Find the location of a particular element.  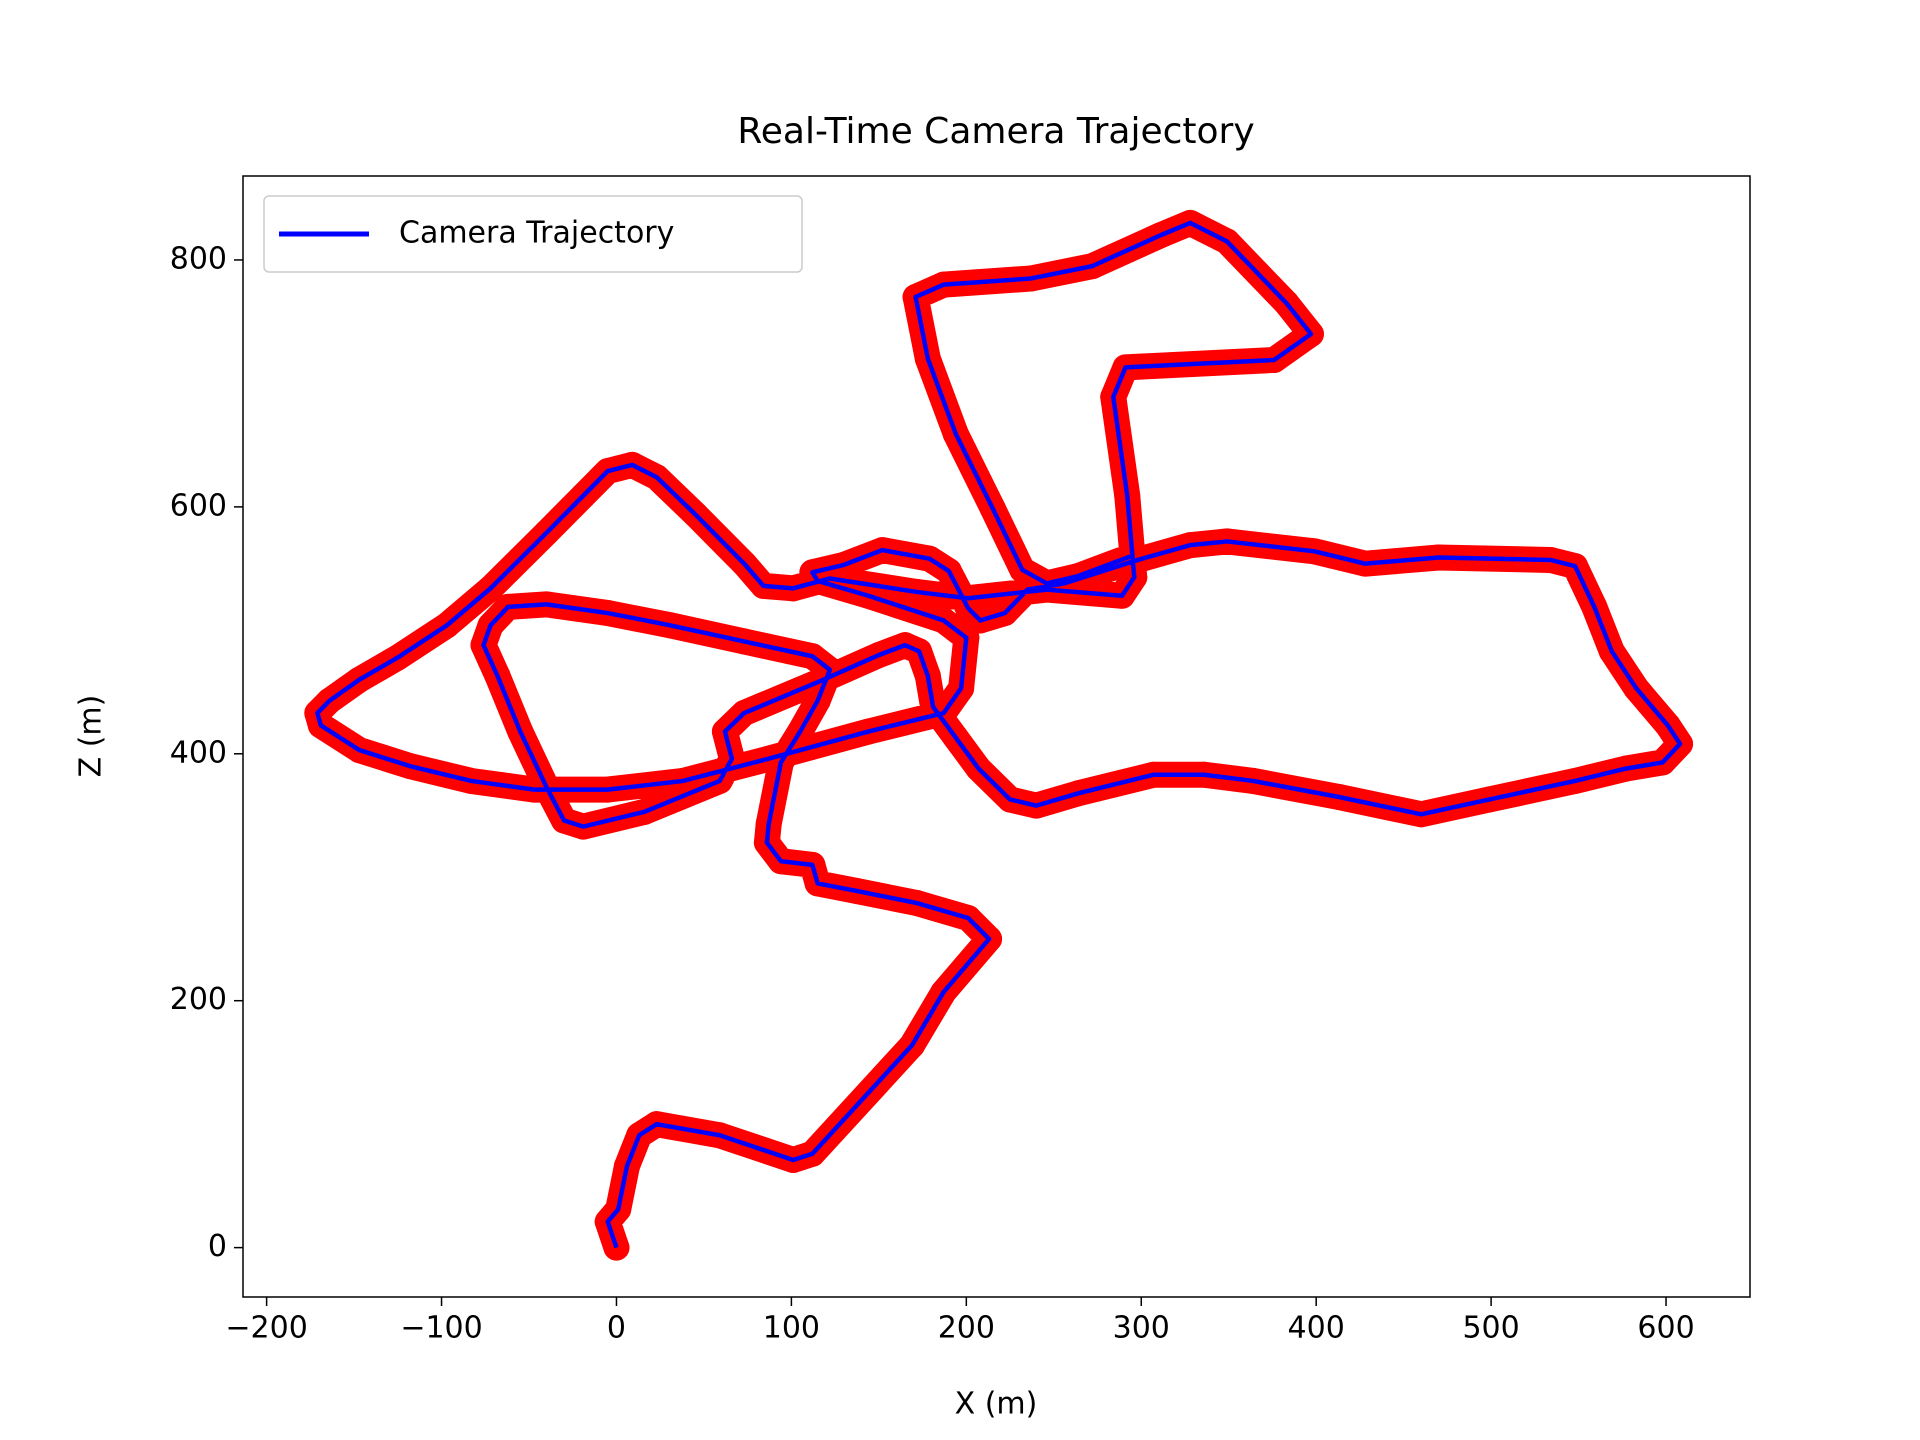

x-tick-label: 0 is located at coordinates (616, 1328).